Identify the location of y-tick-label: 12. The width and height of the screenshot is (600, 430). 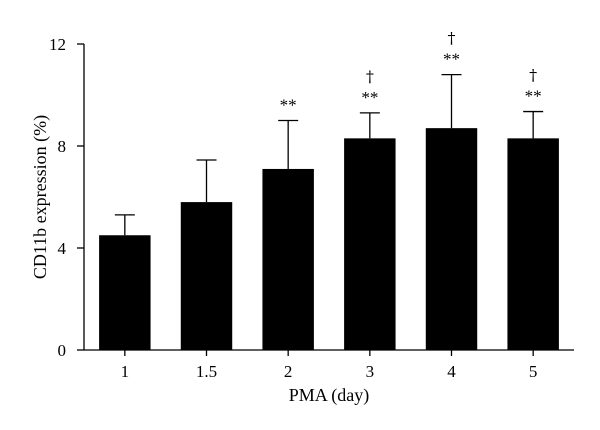
(57, 44).